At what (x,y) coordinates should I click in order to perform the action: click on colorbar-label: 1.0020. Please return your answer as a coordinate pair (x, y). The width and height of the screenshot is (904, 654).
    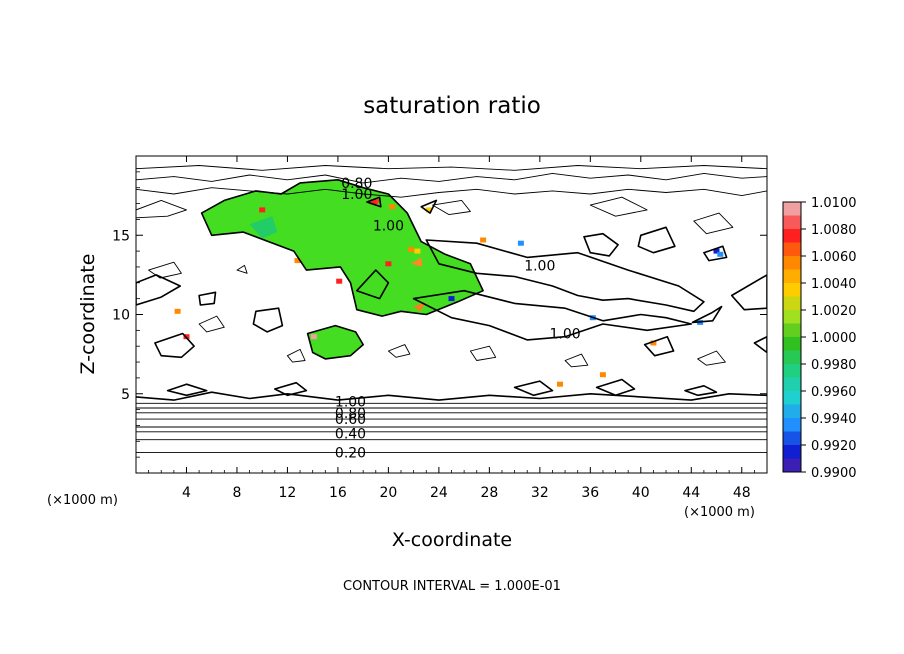
    Looking at the image, I should click on (834, 311).